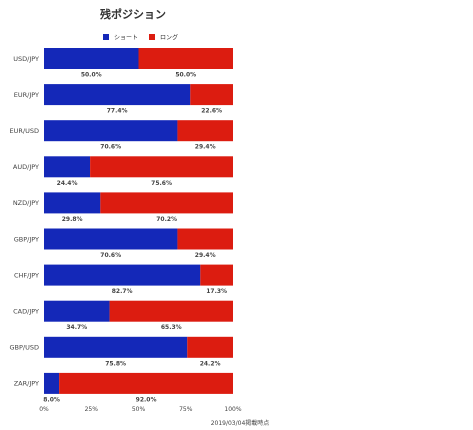 The height and width of the screenshot is (430, 473). I want to click on category-label: AUD/JPY, so click(26, 167).